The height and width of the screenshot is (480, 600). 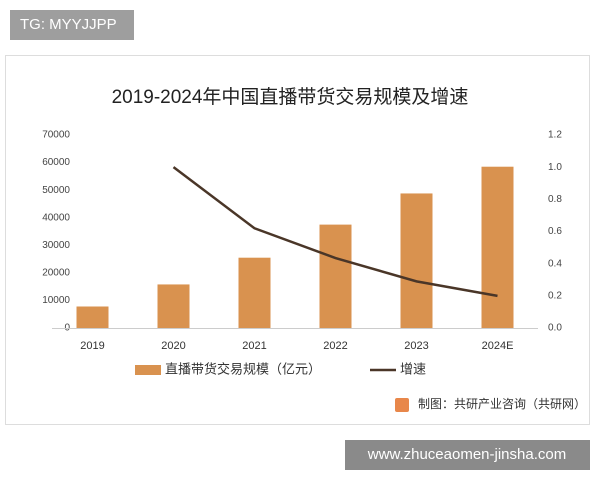 I want to click on x-tick-label: 2021, so click(x=254, y=346).